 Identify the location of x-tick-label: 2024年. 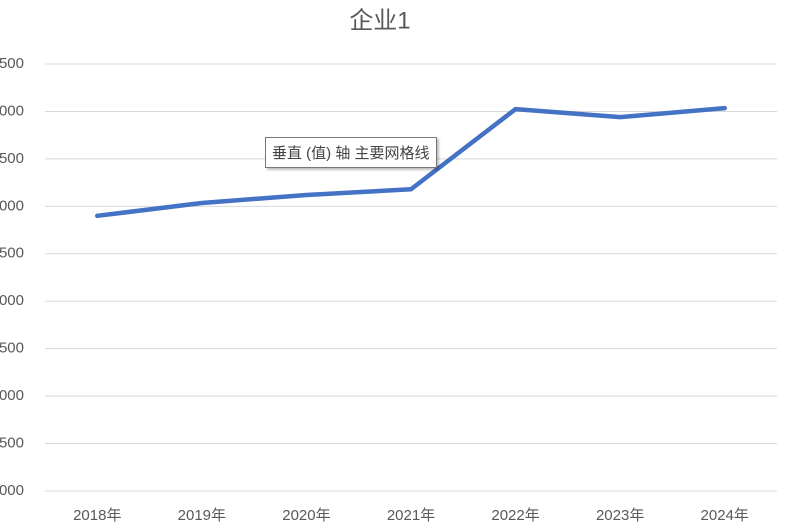
(725, 515).